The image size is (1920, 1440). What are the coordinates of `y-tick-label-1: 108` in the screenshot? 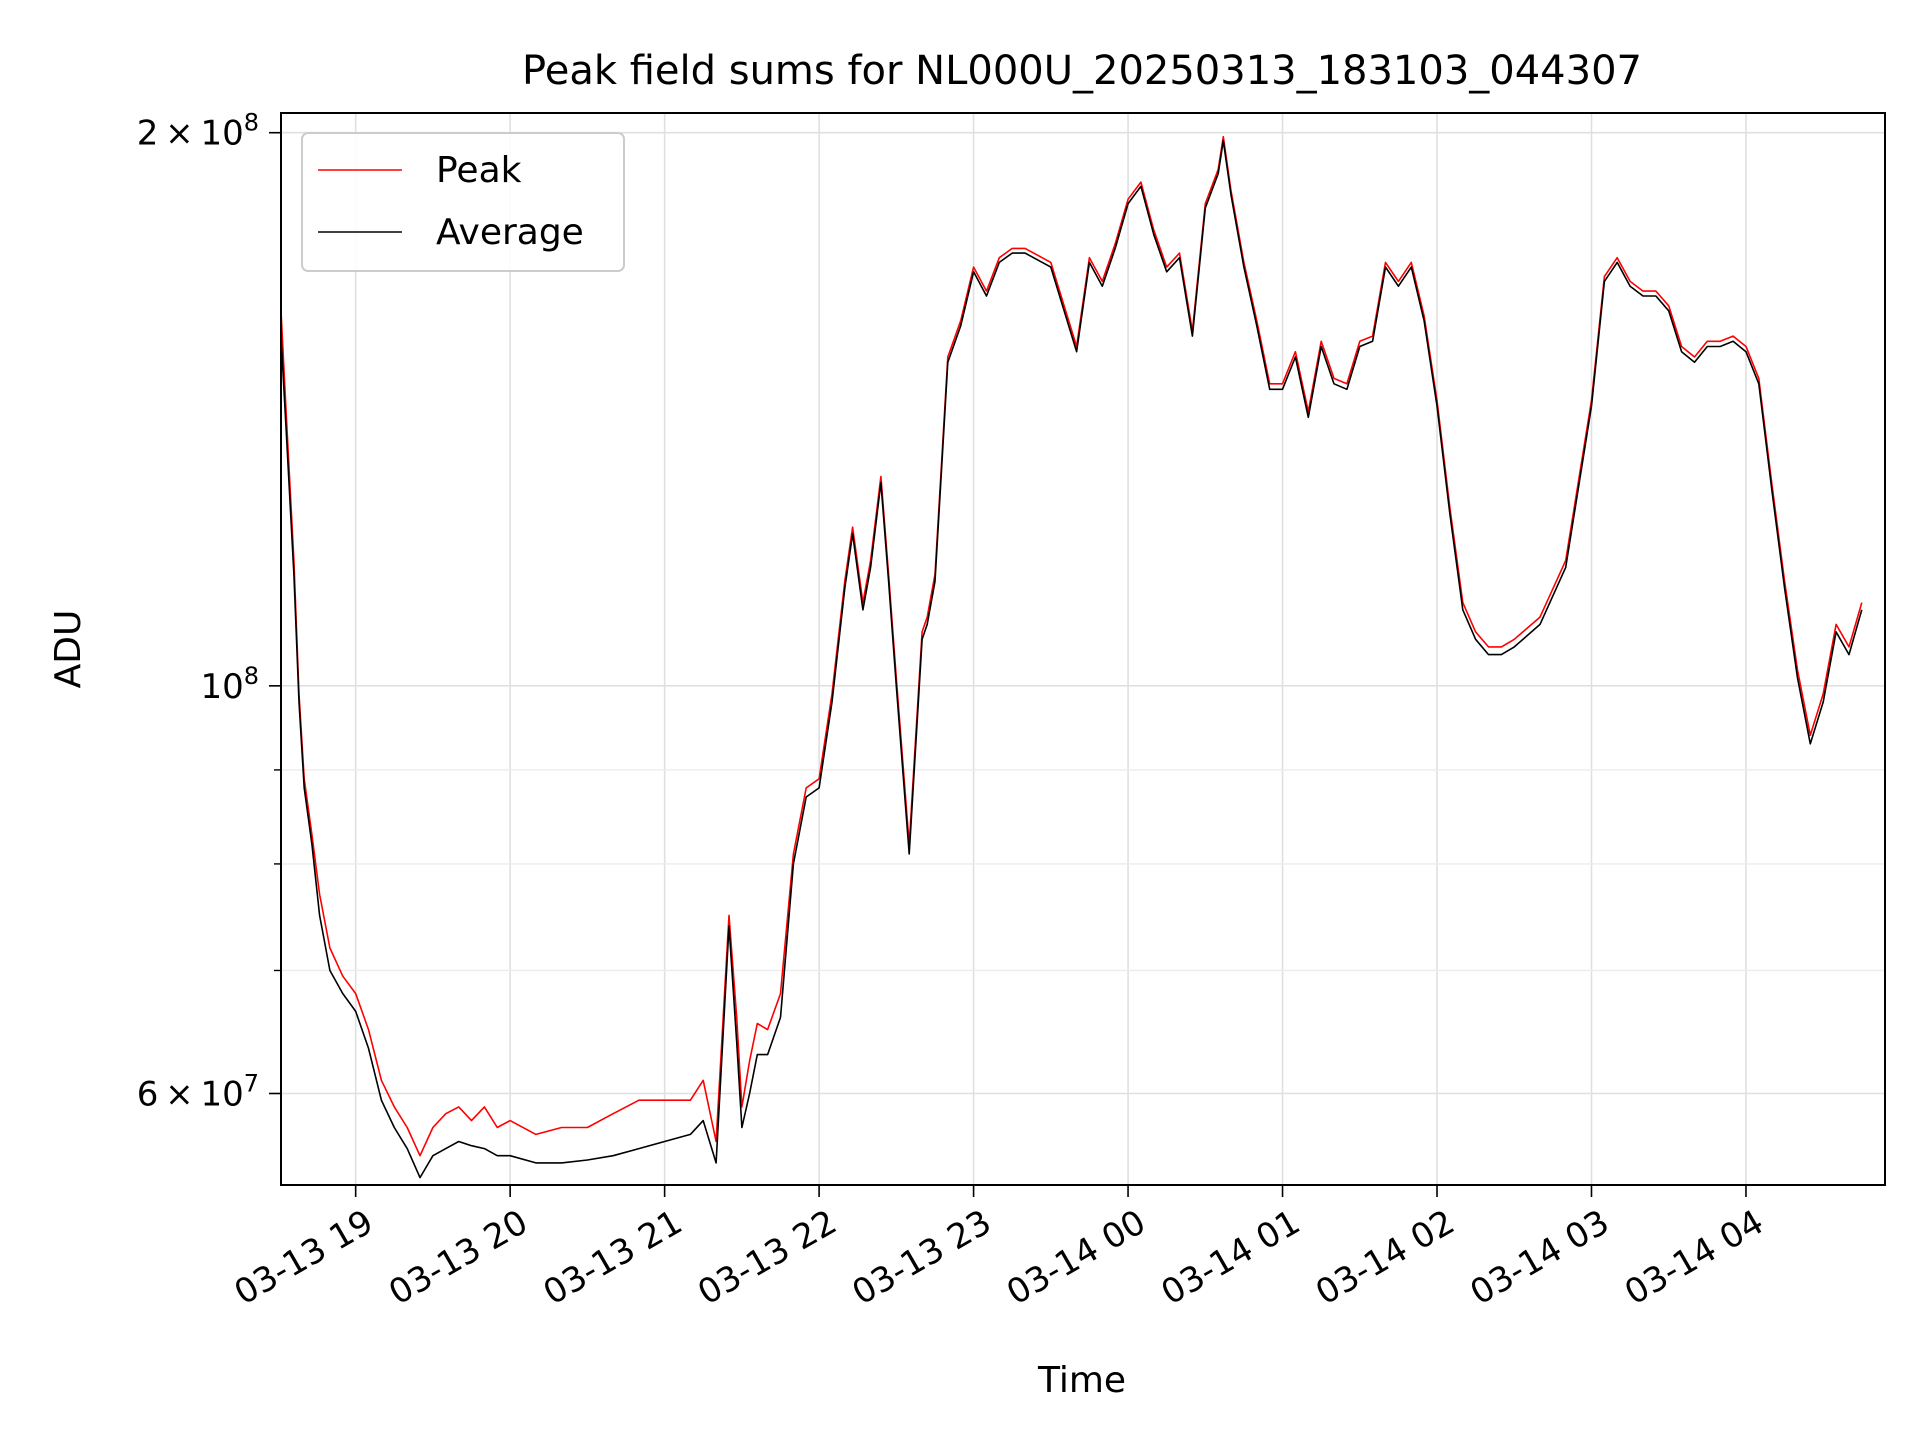 It's located at (229, 684).